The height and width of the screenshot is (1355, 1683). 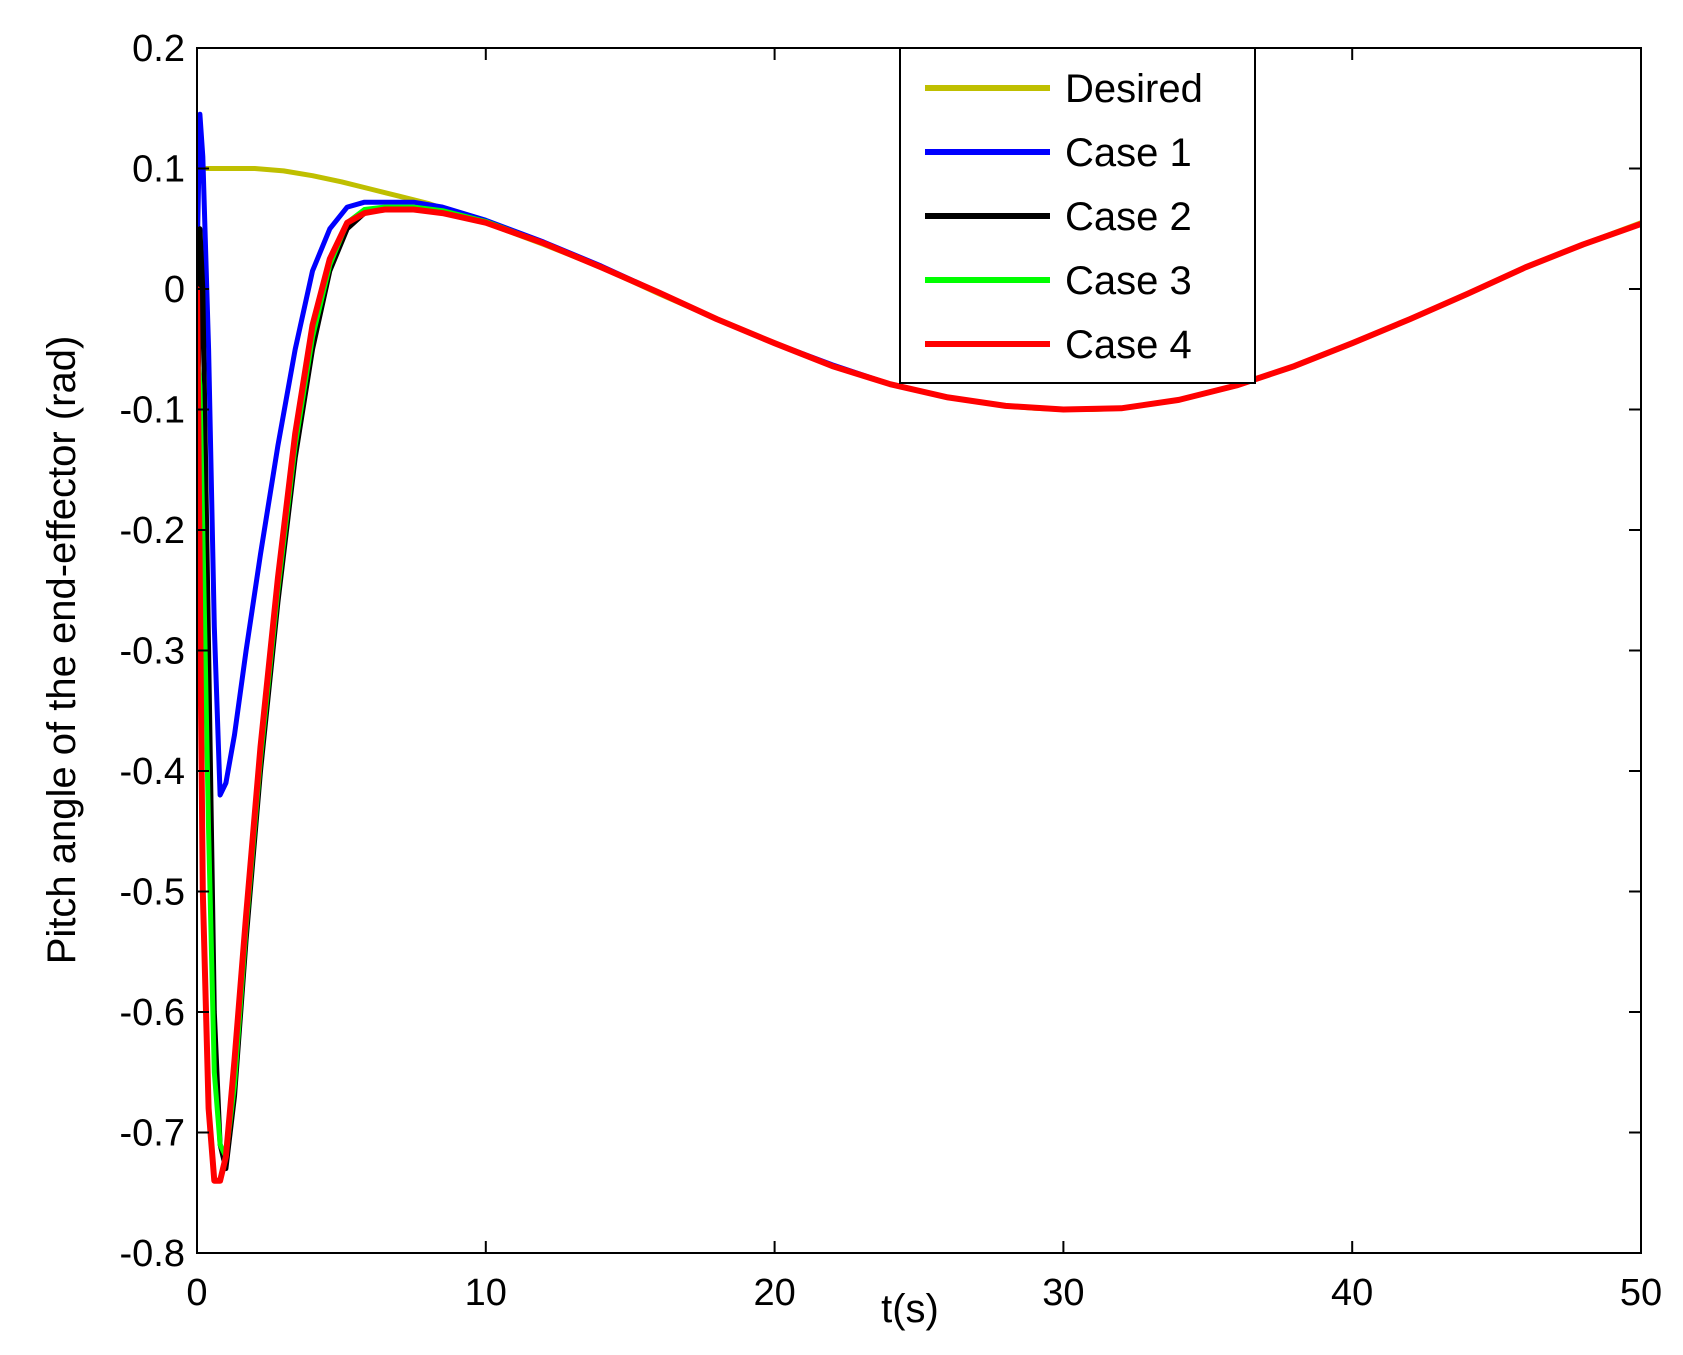 I want to click on y-tick-label: -0.5, so click(x=152, y=893).